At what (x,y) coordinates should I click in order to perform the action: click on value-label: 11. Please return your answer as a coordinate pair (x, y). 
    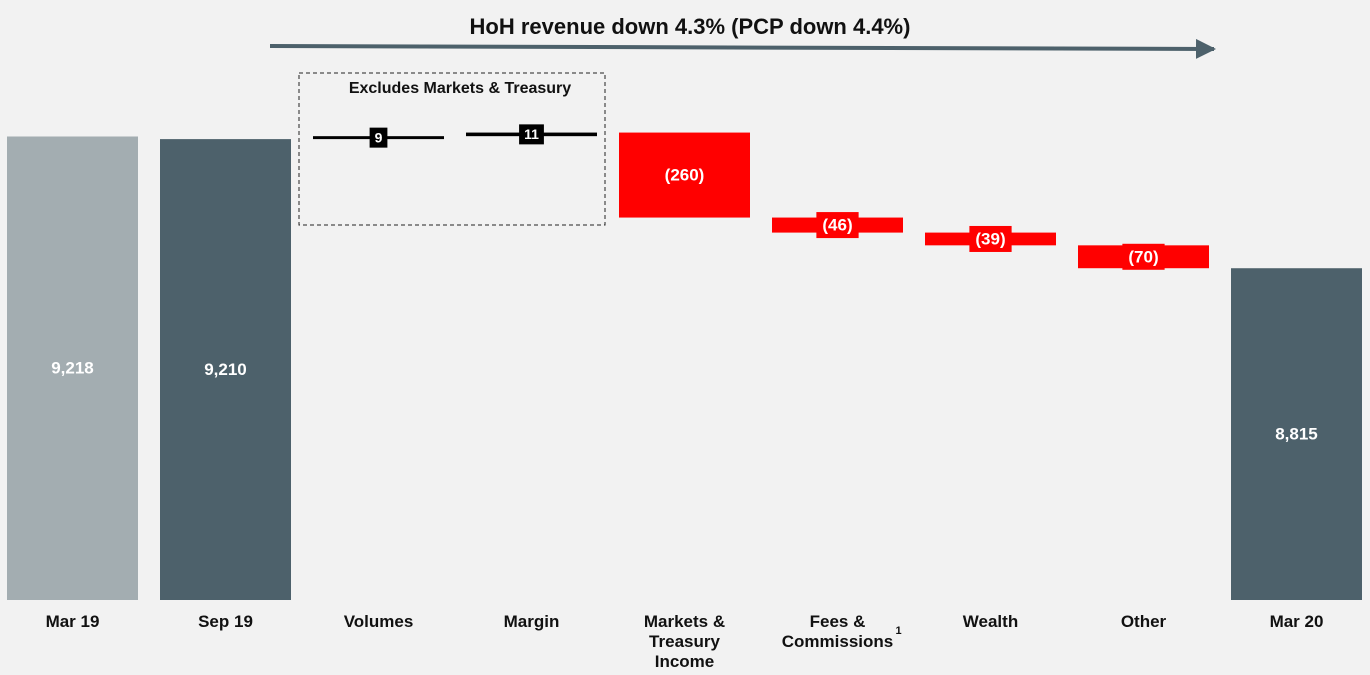
    Looking at the image, I should click on (531, 134).